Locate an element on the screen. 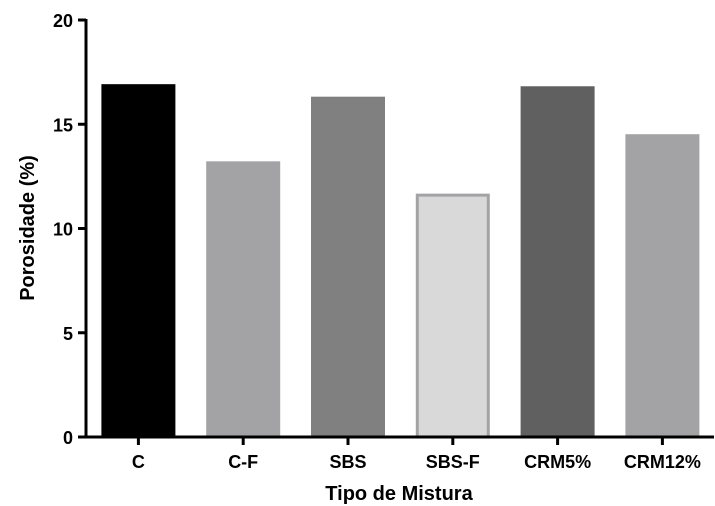  x-labels-group: C C-F SBS SBS-F CRM5% CRM12% is located at coordinates (416, 454).